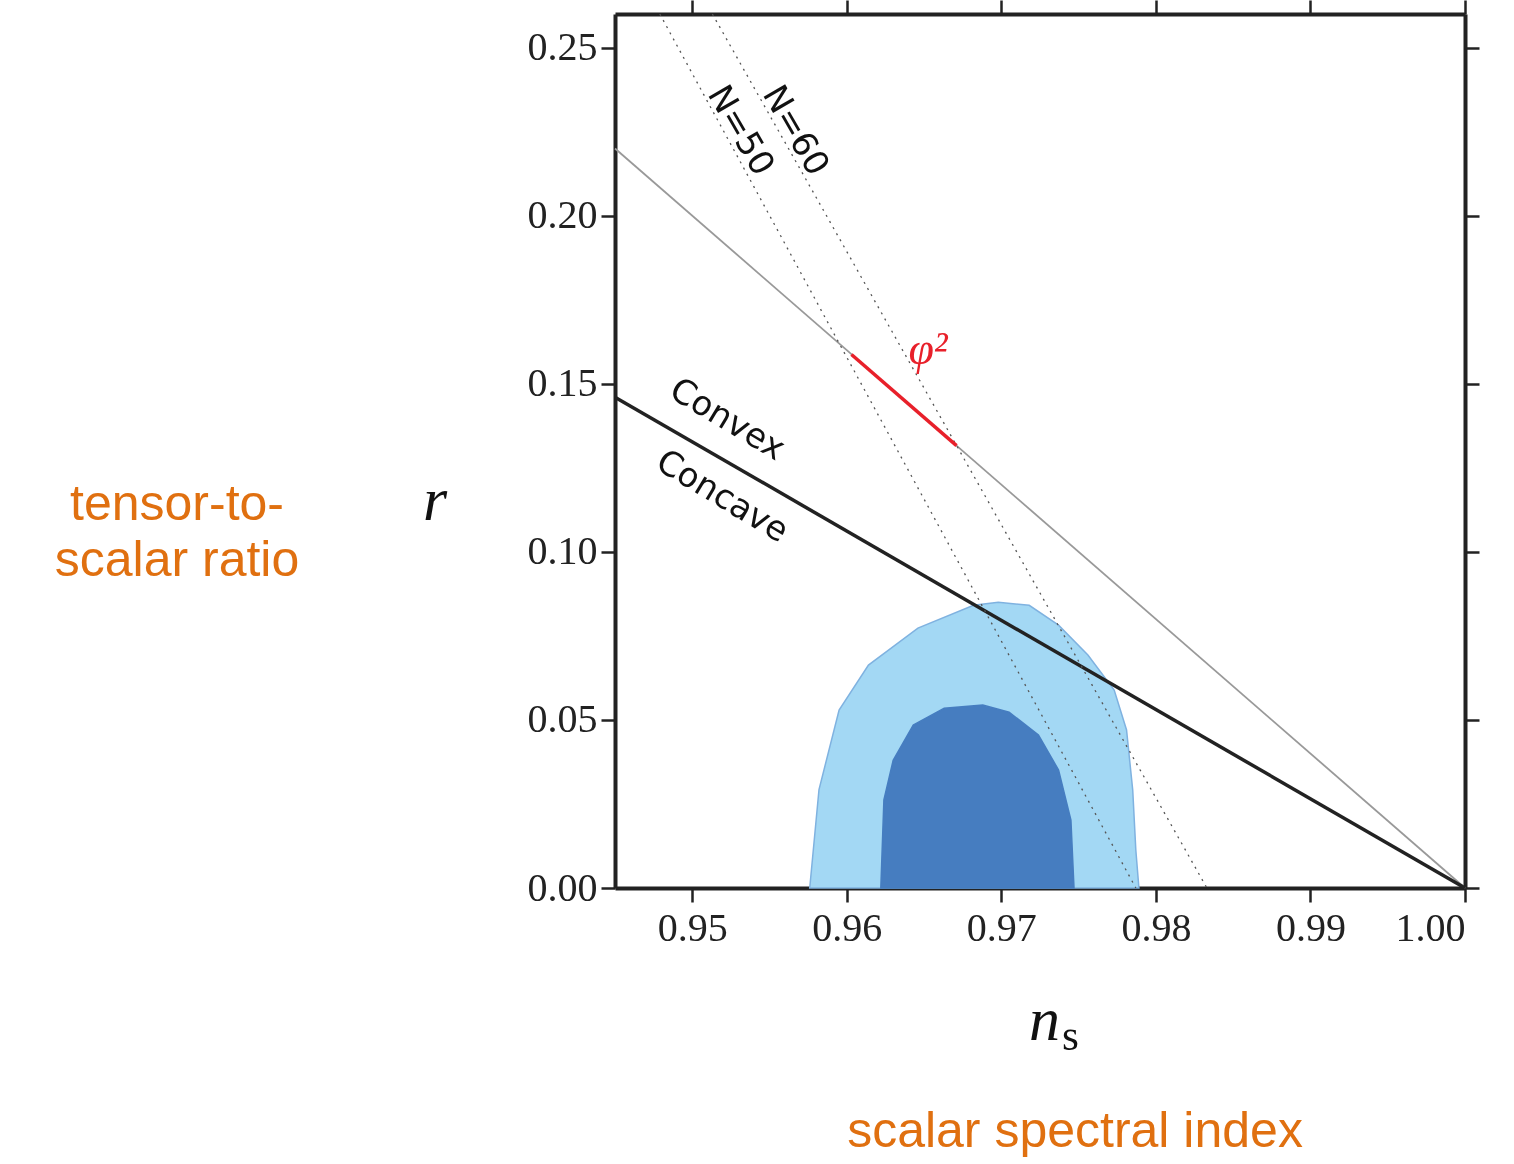 This screenshot has height=1164, width=1514. Describe the element at coordinates (435, 499) in the screenshot. I see `y-axis-title: r` at that location.